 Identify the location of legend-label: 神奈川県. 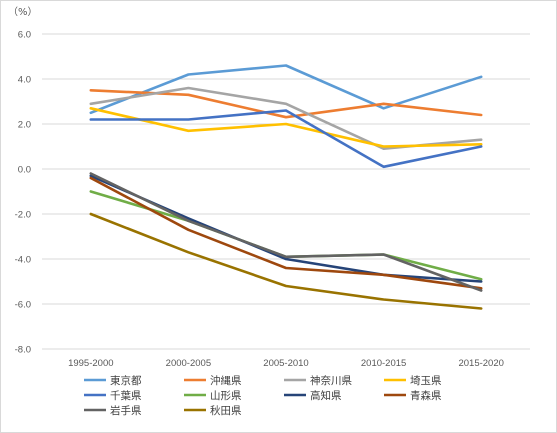
(331, 380).